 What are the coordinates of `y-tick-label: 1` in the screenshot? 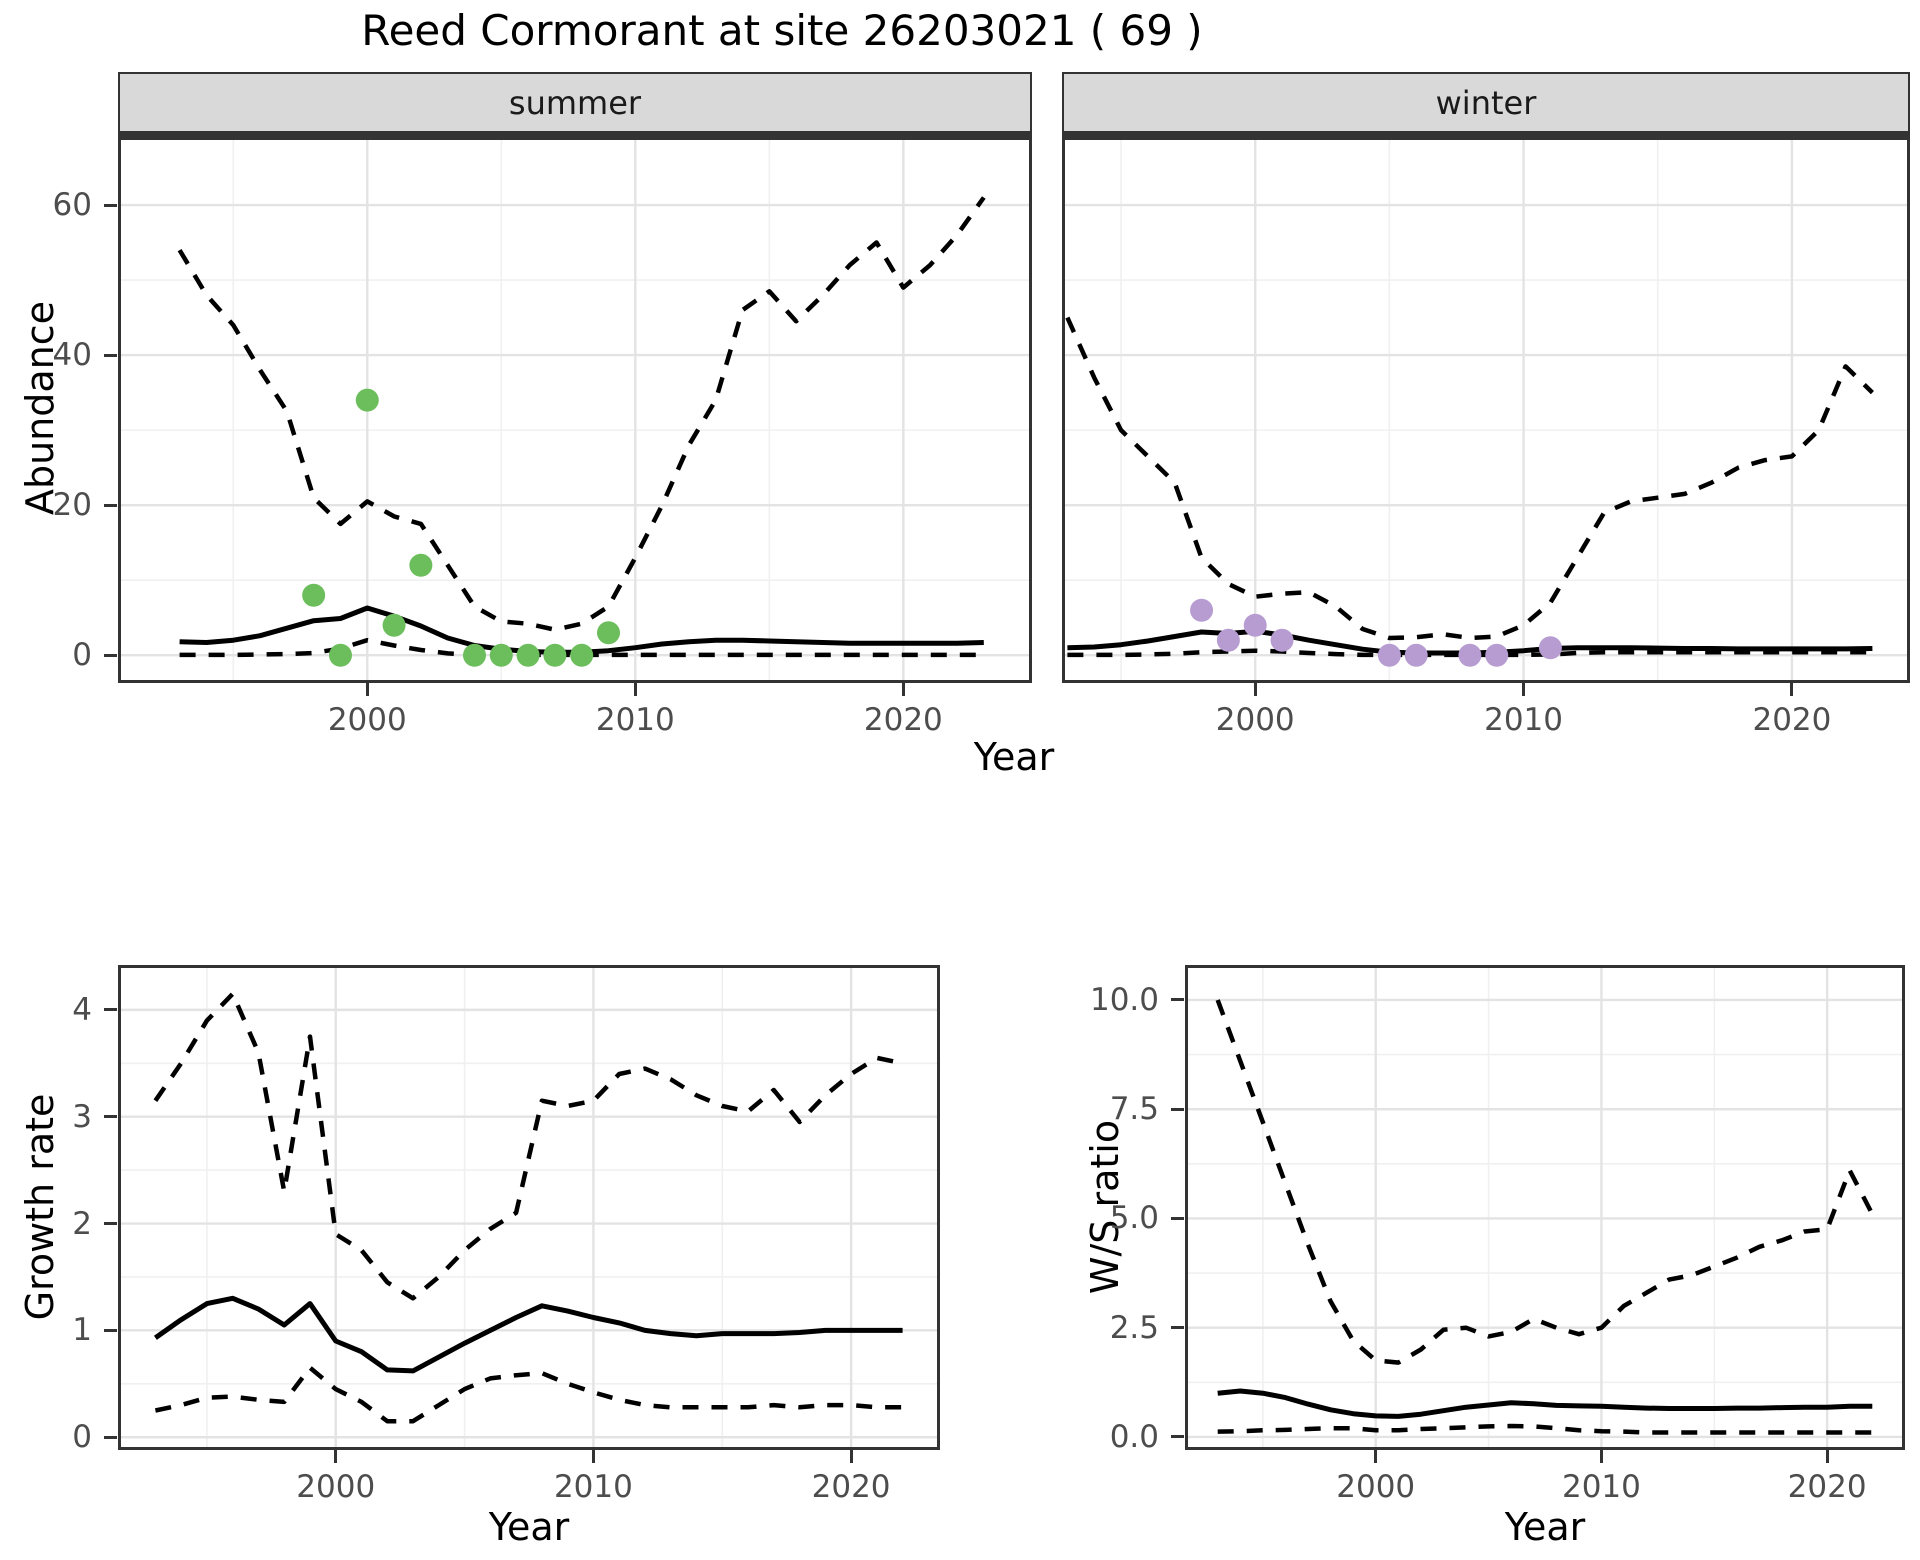 It's located at (82, 1330).